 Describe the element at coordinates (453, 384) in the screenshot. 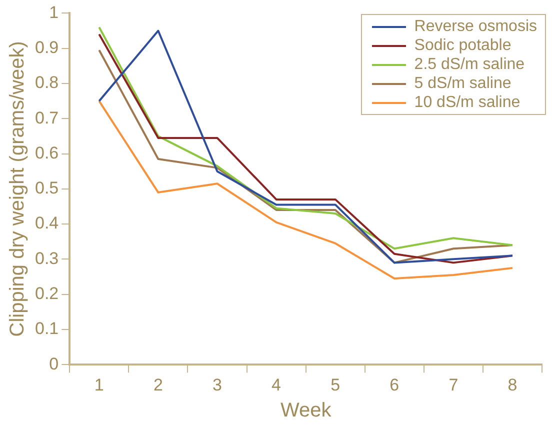

I see `x-tick-label: 7` at that location.